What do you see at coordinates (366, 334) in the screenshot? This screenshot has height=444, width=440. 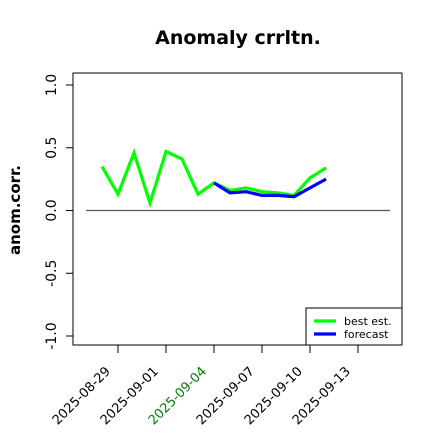 I see `legend-label: forecast` at bounding box center [366, 334].